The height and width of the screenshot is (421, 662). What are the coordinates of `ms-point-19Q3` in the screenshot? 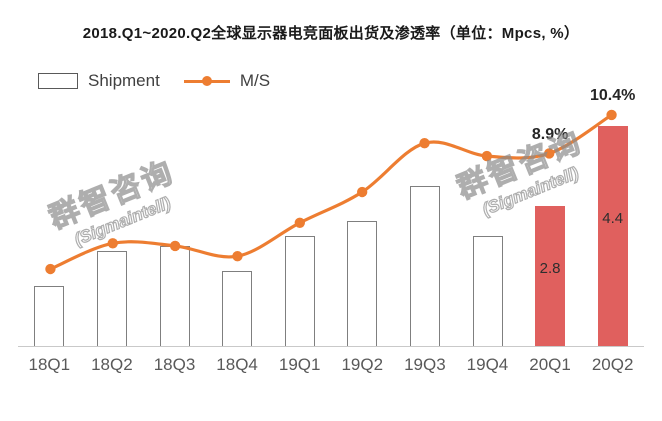 It's located at (424, 143).